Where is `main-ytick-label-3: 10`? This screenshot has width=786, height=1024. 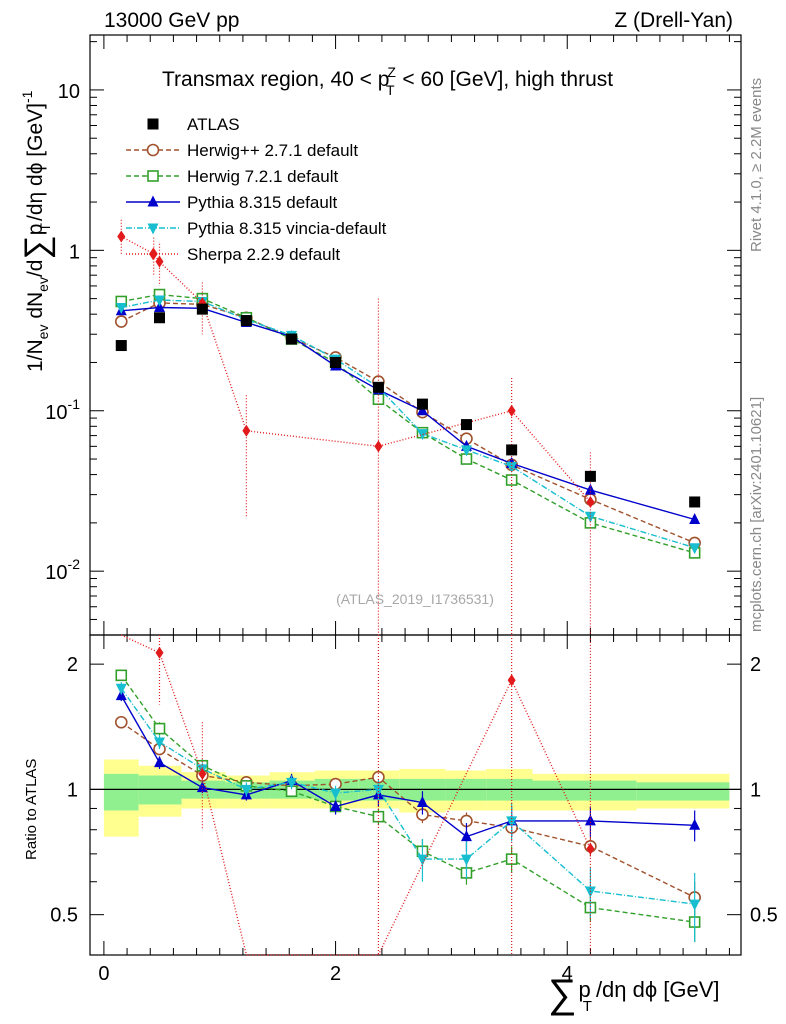 main-ytick-label-3: 10 is located at coordinates (69, 92).